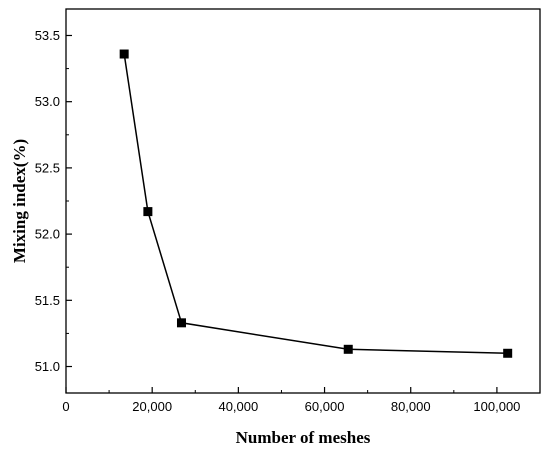 The image size is (550, 451). I want to click on y-tick-label: 52.0, so click(47, 234).